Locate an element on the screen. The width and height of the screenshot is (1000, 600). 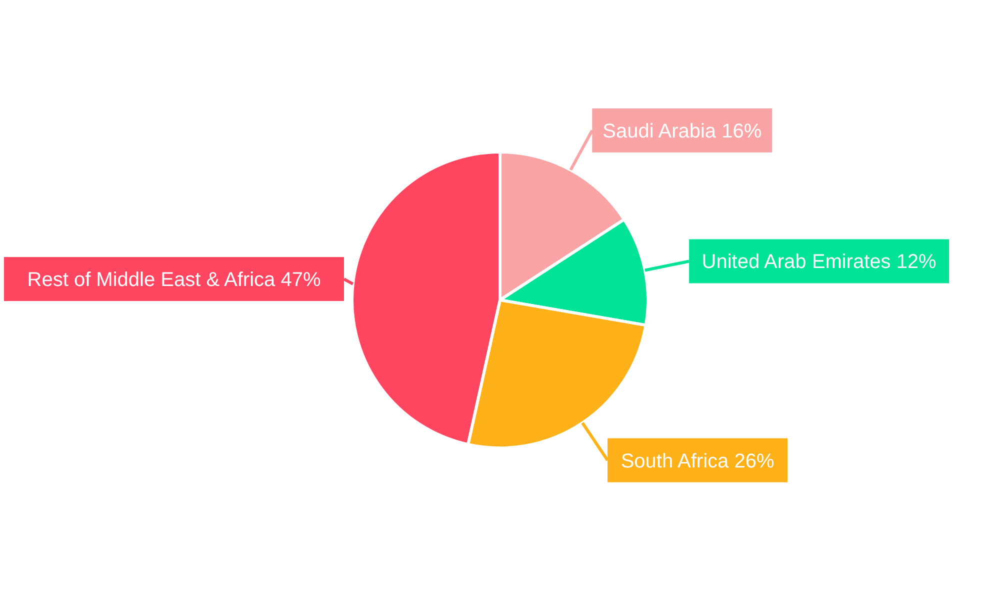
slice-label: Saudi Arabia 16% is located at coordinates (682, 131).